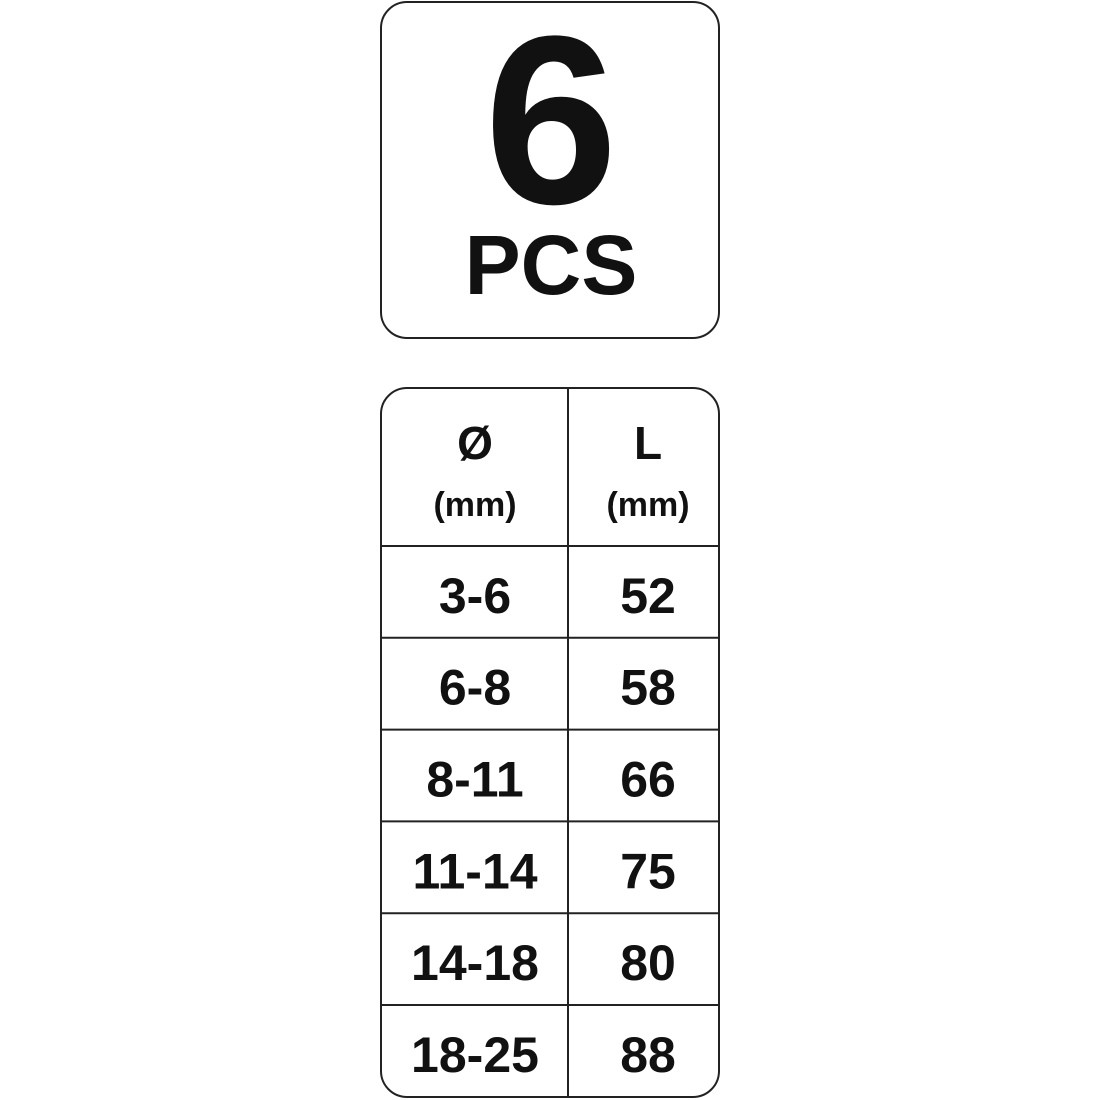 Image resolution: width=1100 pixels, height=1100 pixels. I want to click on cell: 14-18, so click(475, 963).